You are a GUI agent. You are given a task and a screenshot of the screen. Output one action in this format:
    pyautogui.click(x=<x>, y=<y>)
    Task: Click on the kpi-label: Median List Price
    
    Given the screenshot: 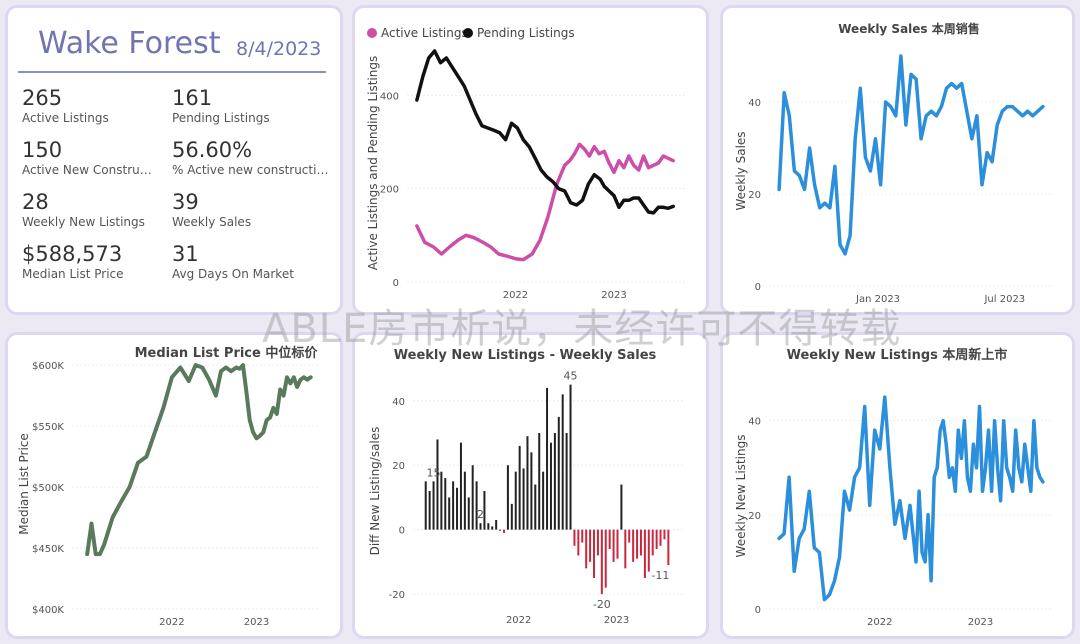 What is the action you would take?
    pyautogui.click(x=73, y=274)
    